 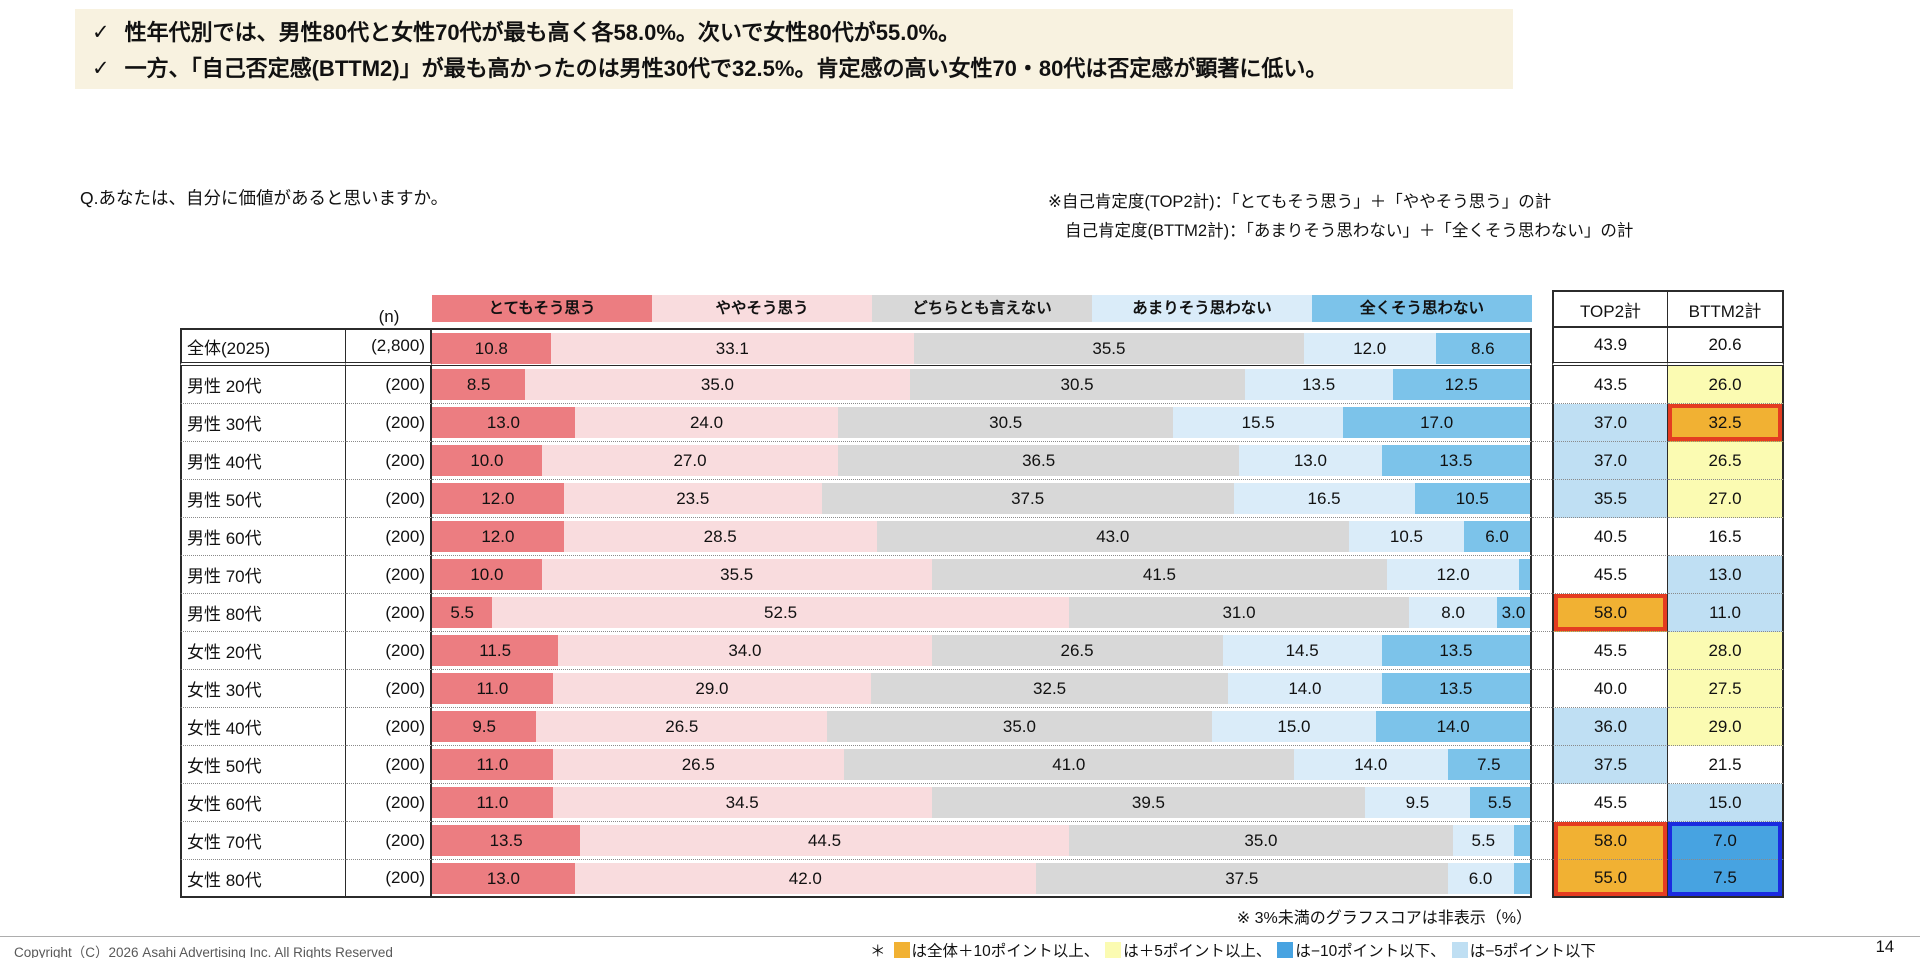 I want to click on stacked-bar: 10.8 33.1 35.5 12.0 8.6, so click(x=981, y=348).